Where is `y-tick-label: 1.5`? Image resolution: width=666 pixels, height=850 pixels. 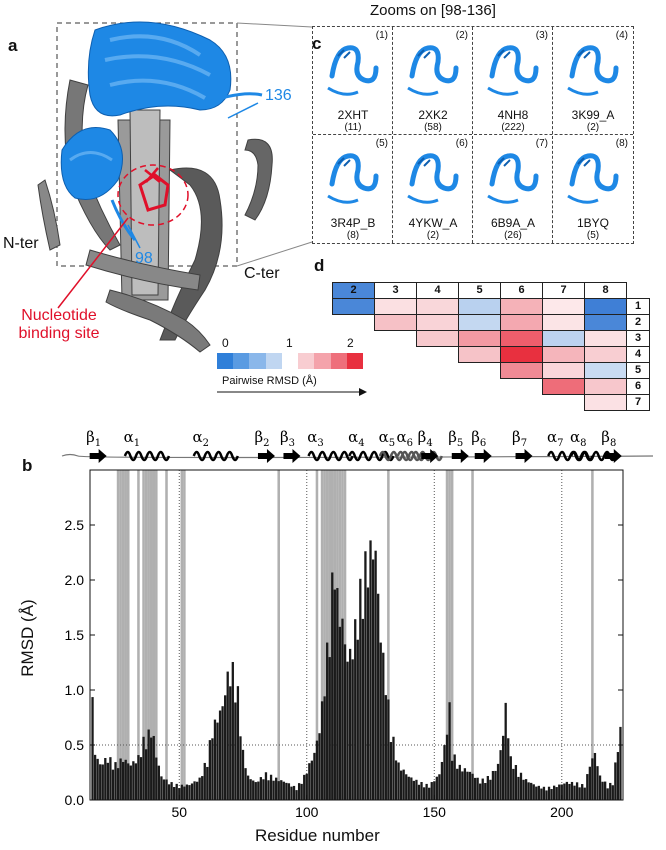 y-tick-label: 1.5 is located at coordinates (75, 635).